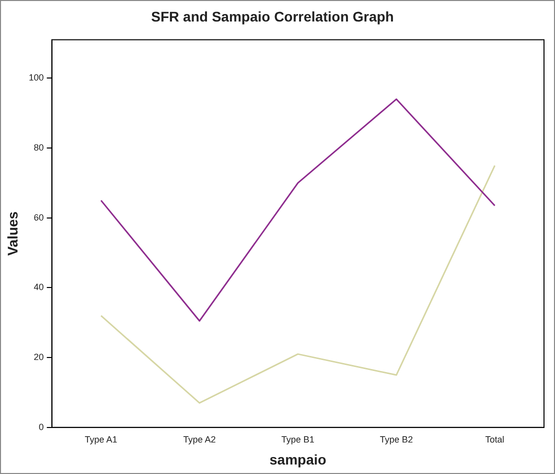 The width and height of the screenshot is (555, 474). What do you see at coordinates (199, 439) in the screenshot?
I see `x-tick-label: Type A2` at bounding box center [199, 439].